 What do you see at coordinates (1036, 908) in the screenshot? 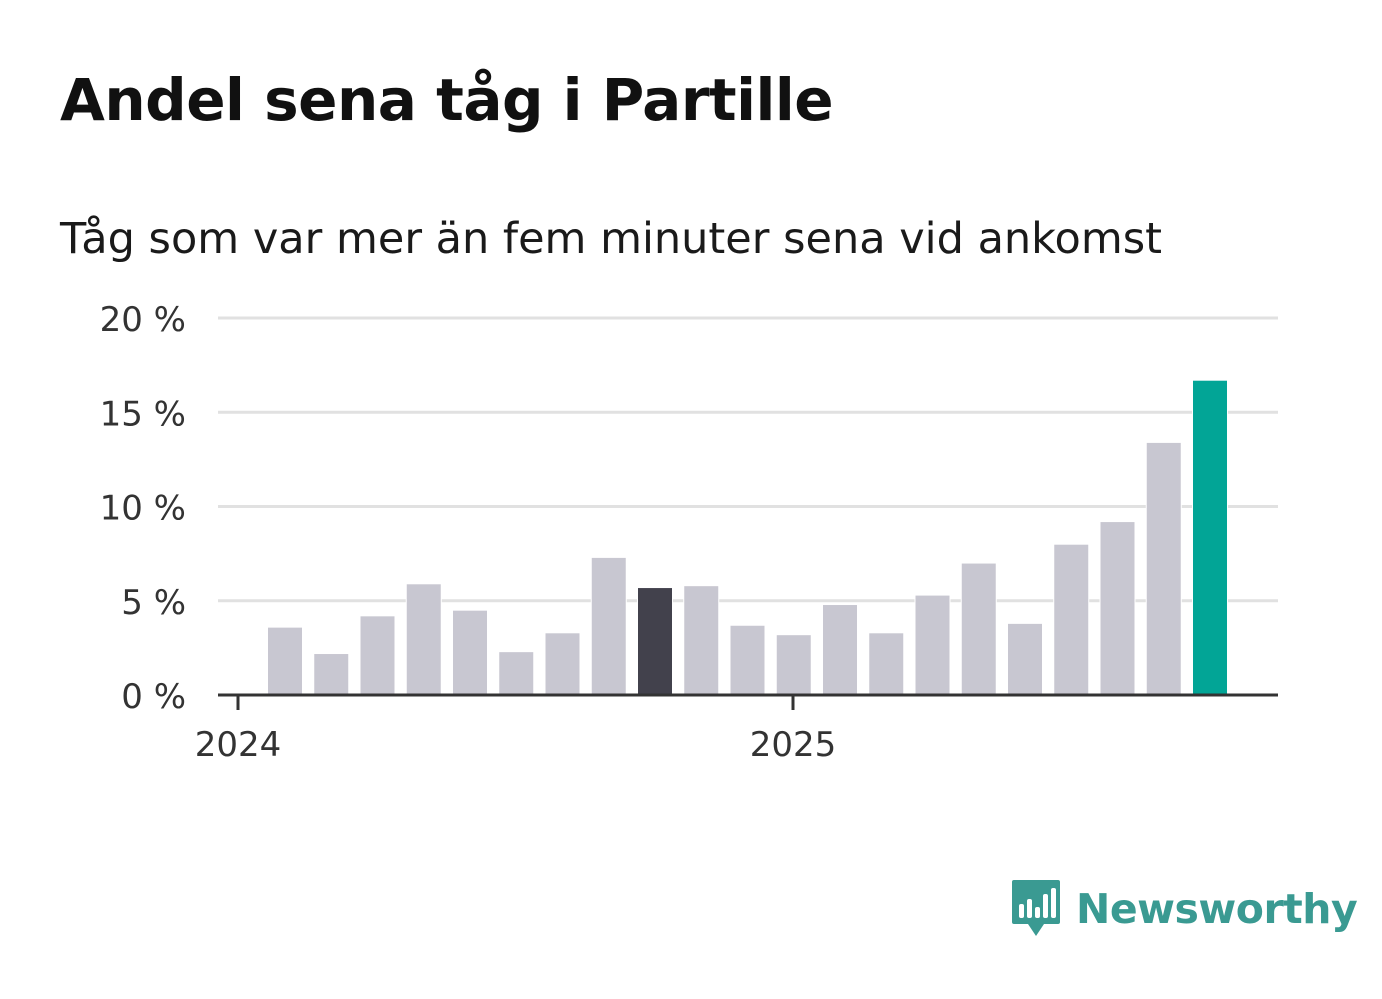
I see `newsworthy-icon` at bounding box center [1036, 908].